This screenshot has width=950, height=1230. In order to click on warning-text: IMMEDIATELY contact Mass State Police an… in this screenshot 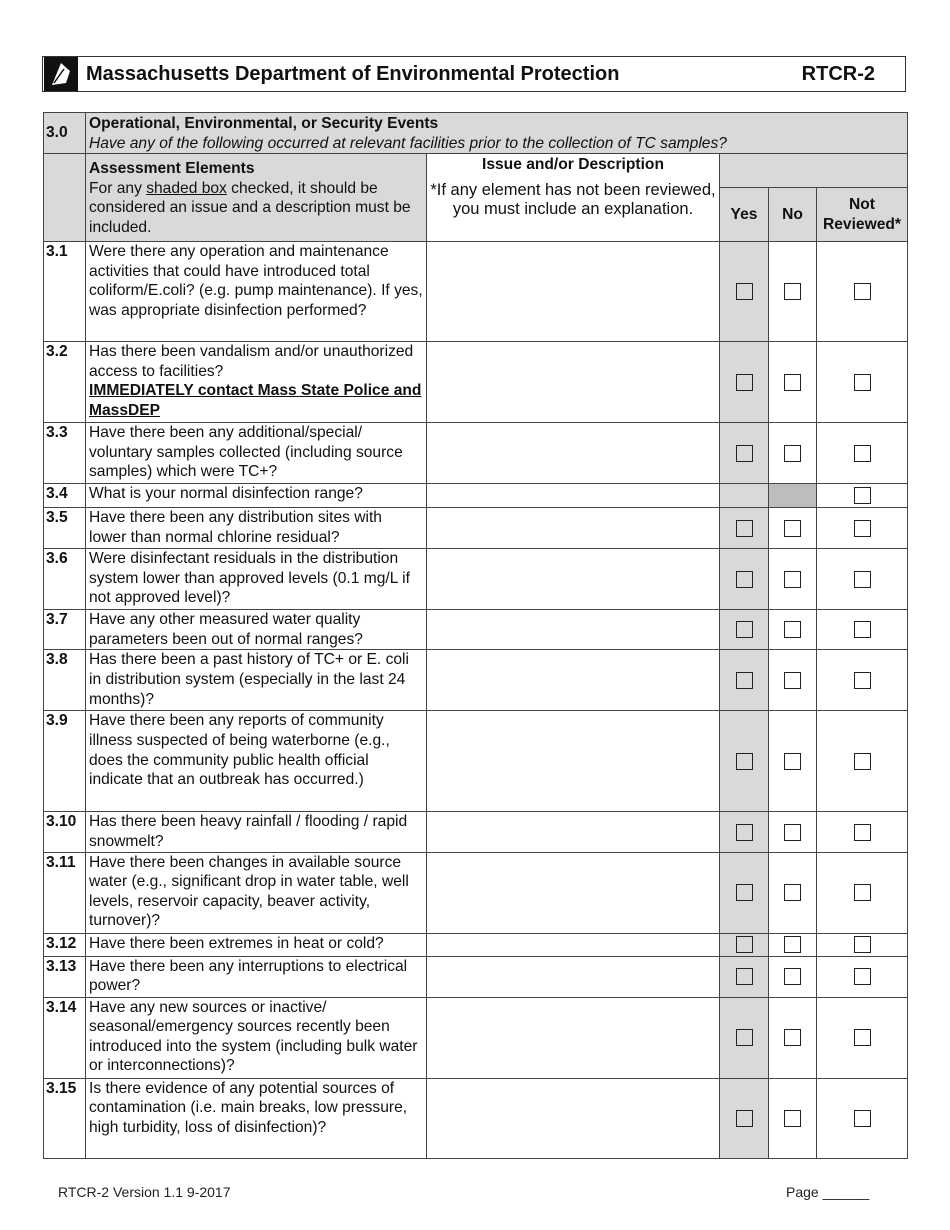, I will do `click(255, 400)`.